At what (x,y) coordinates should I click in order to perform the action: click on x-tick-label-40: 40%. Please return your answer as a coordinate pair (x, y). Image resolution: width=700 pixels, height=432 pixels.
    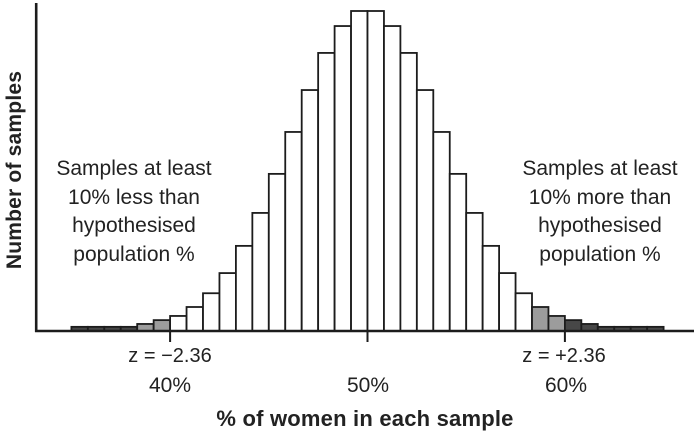
    Looking at the image, I should click on (170, 385).